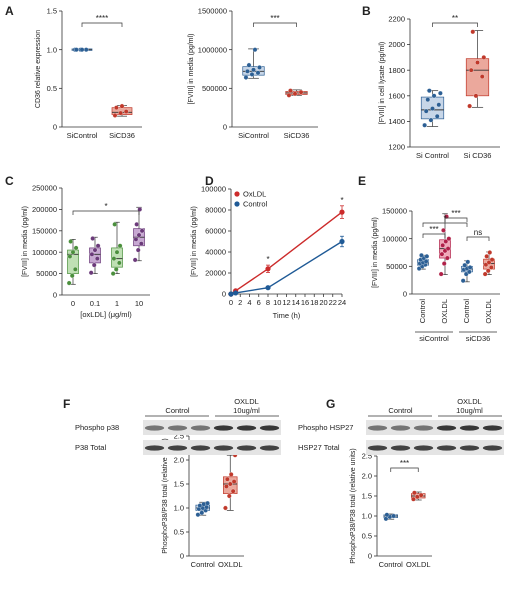  What do you see at coordinates (391, 564) in the screenshot?
I see `x-tick-label: Control` at bounding box center [391, 564].